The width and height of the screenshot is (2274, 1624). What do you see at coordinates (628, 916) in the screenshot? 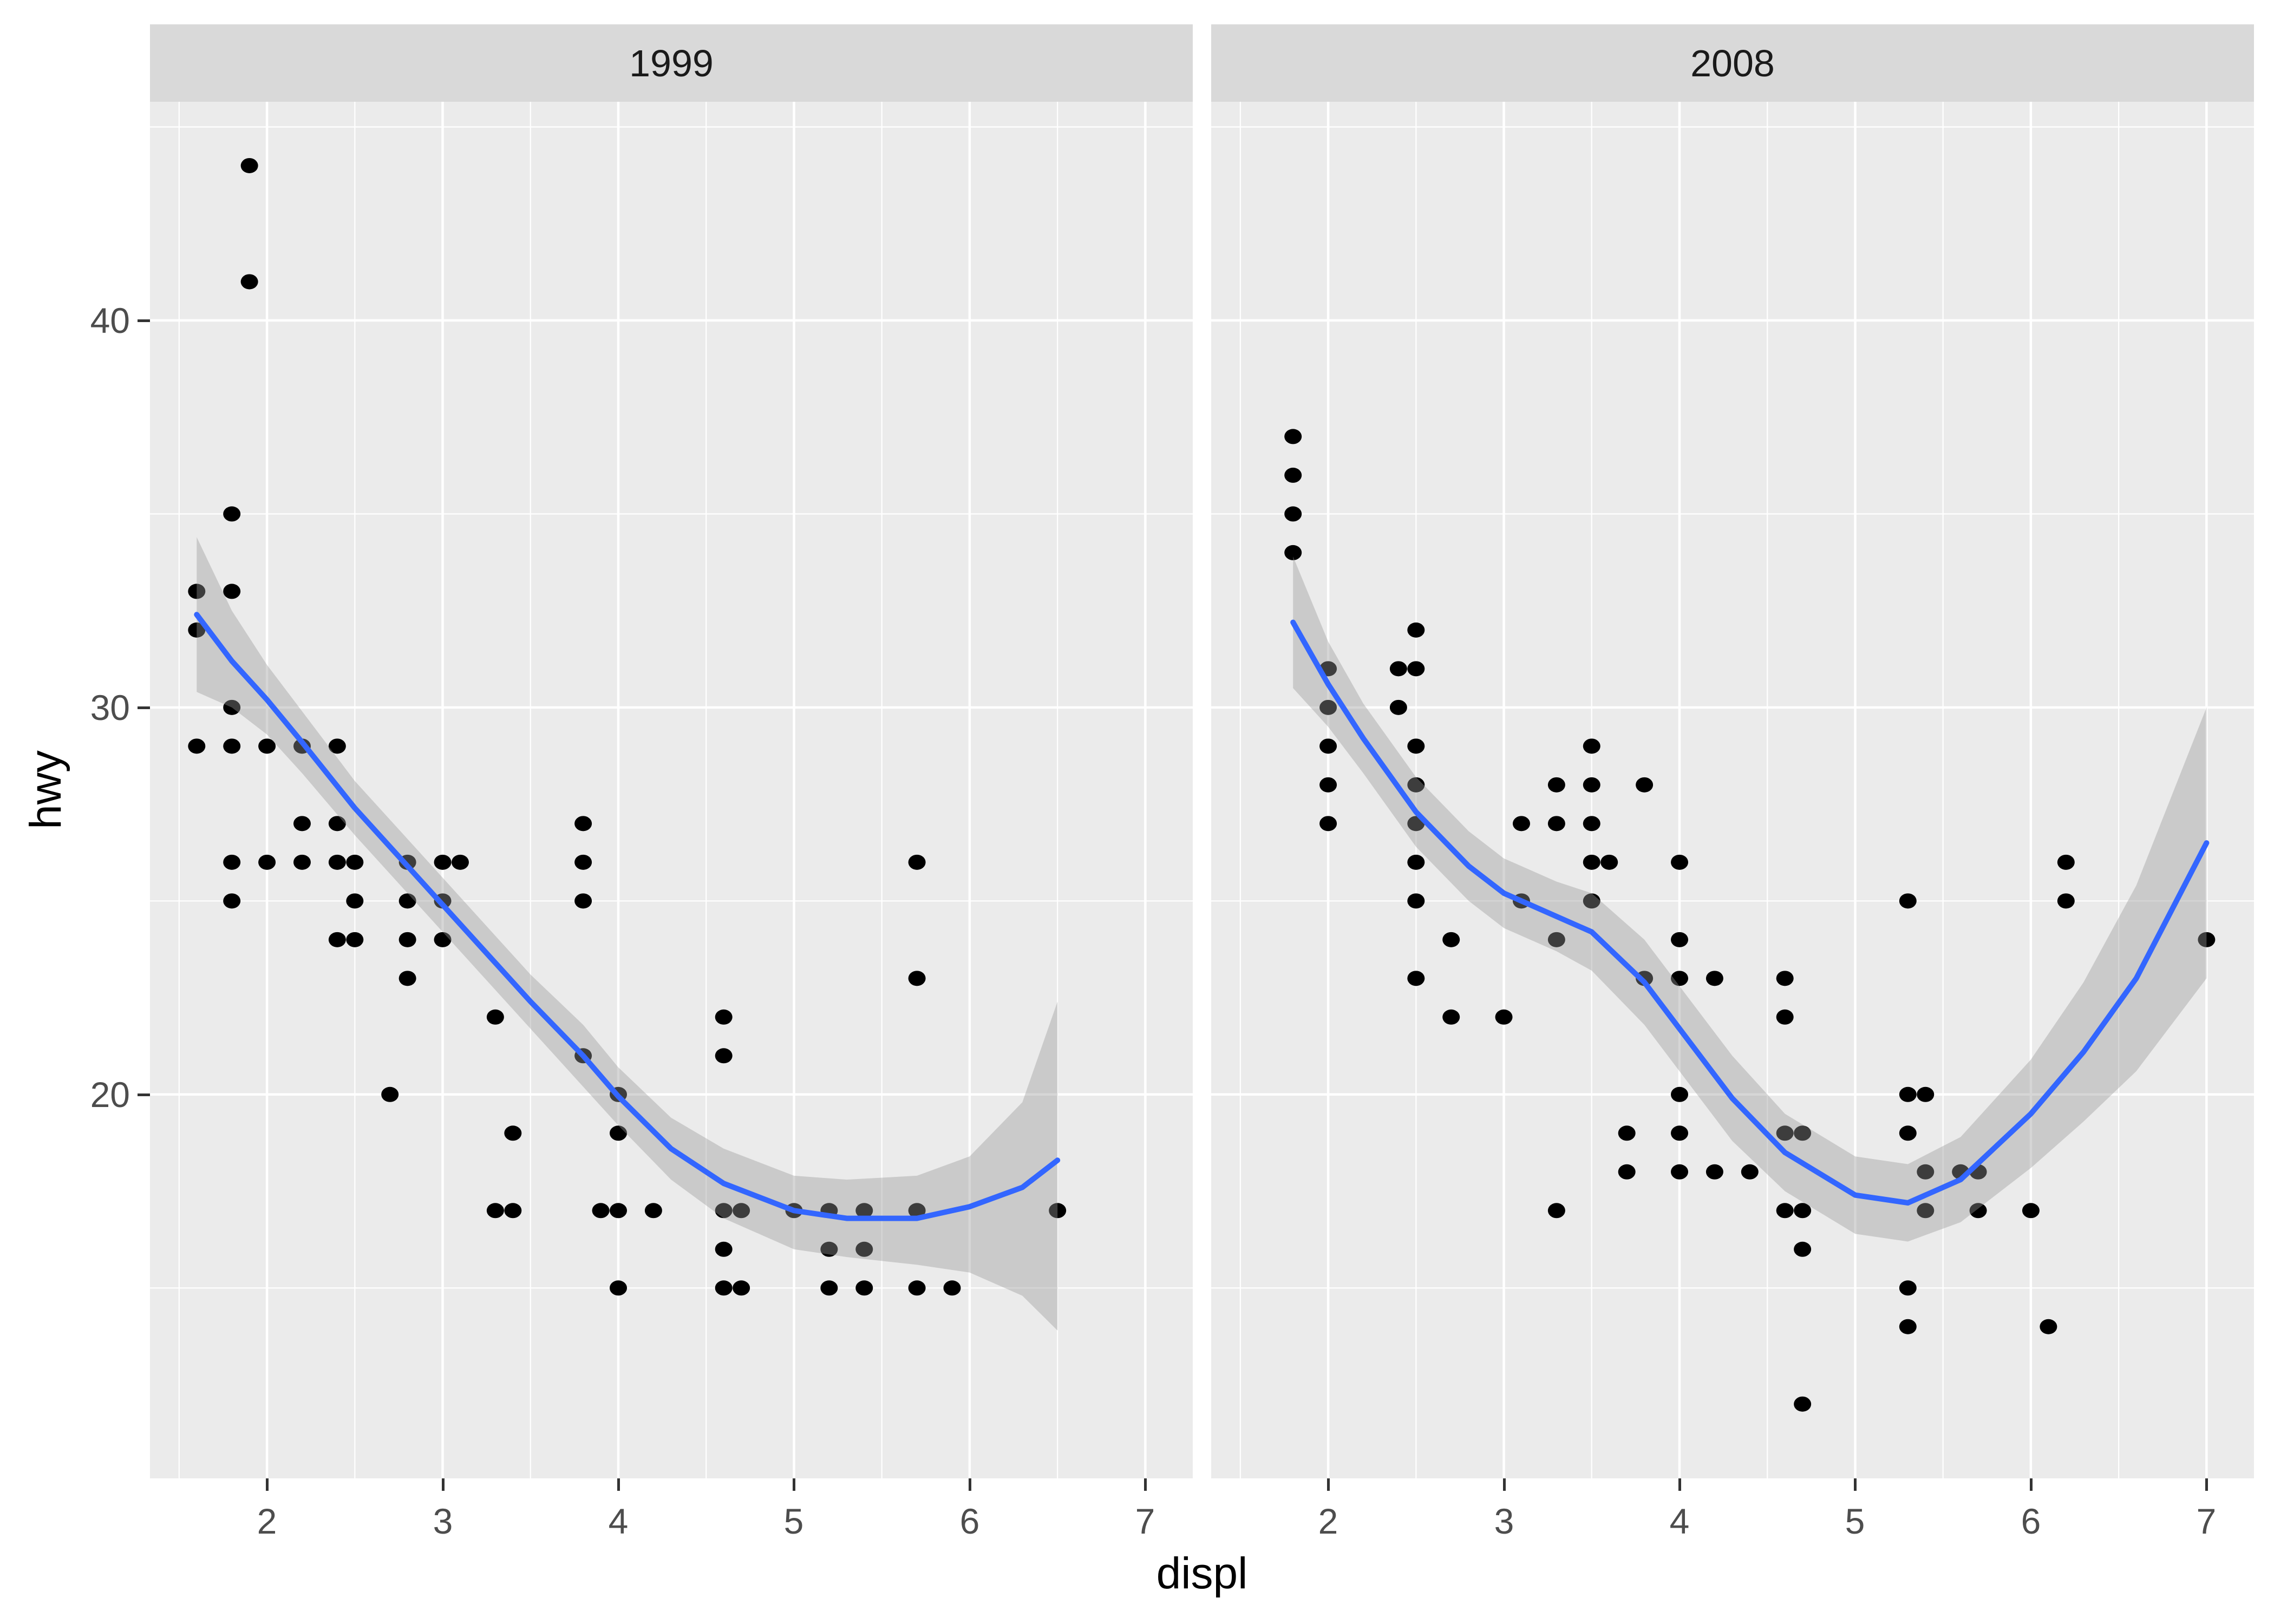
I see `smooth-line` at bounding box center [628, 916].